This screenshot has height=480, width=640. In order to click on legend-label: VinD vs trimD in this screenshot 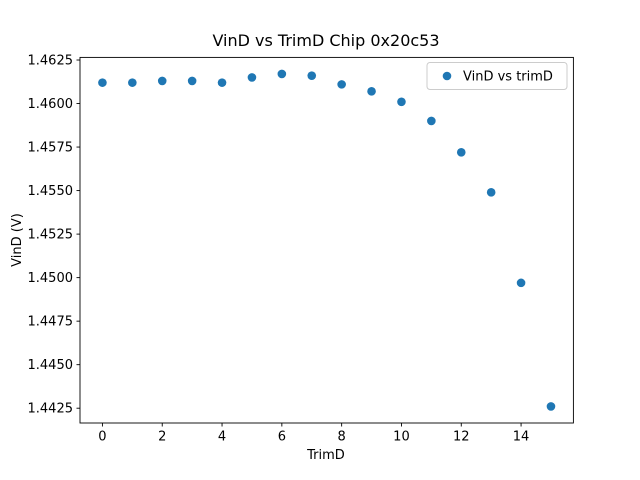, I will do `click(508, 77)`.